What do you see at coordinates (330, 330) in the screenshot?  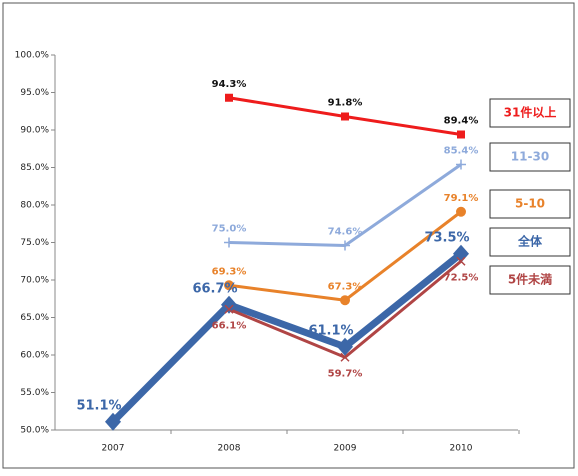 I see `data-label: 61.1%` at bounding box center [330, 330].